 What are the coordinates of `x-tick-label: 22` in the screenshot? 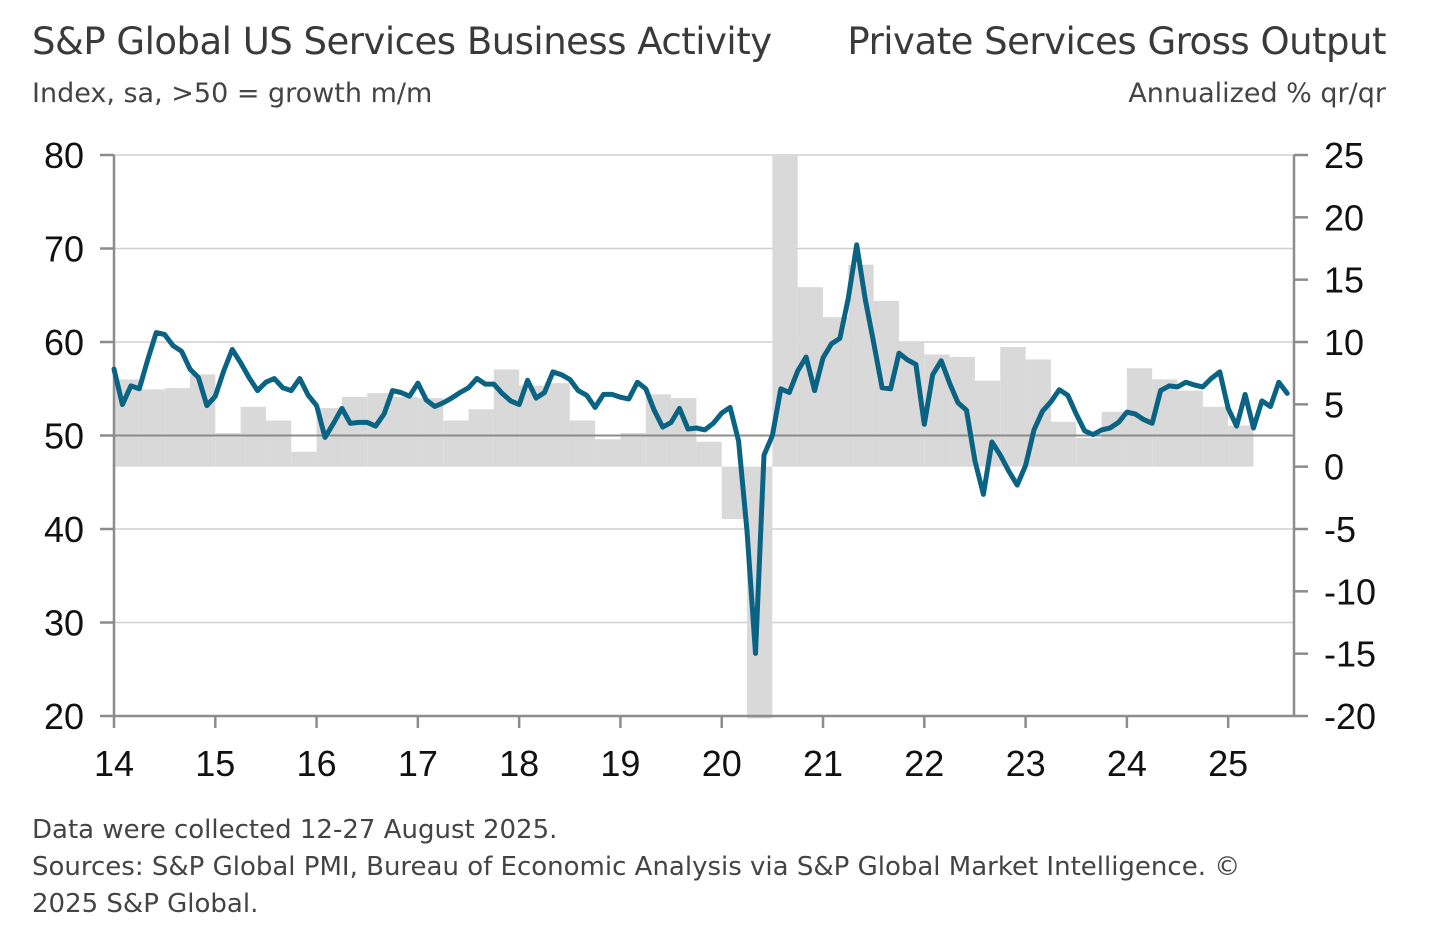 It's located at (924, 763).